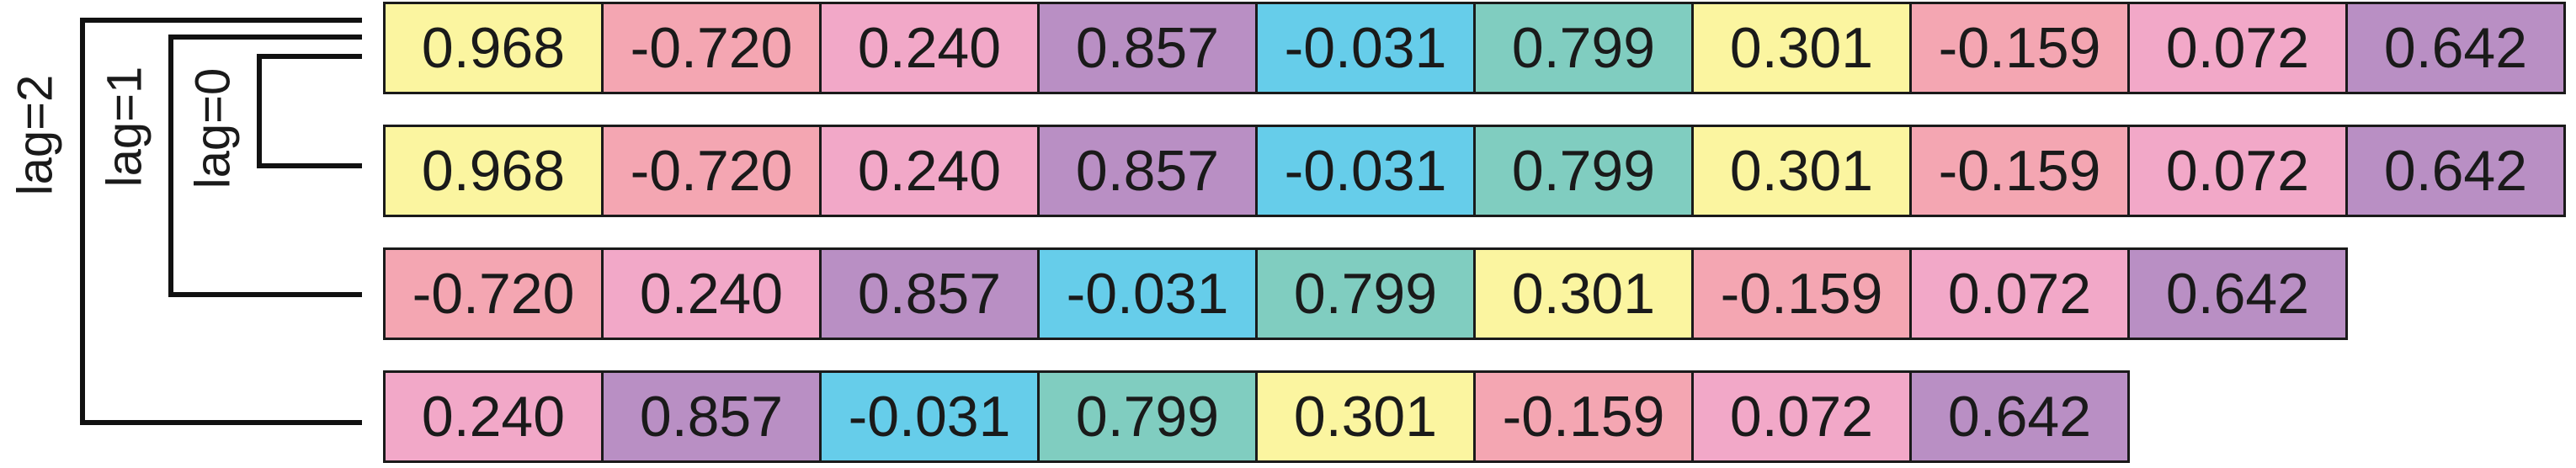  Describe the element at coordinates (171, 166) in the screenshot. I see `lag-1-bracket-vertical` at that location.